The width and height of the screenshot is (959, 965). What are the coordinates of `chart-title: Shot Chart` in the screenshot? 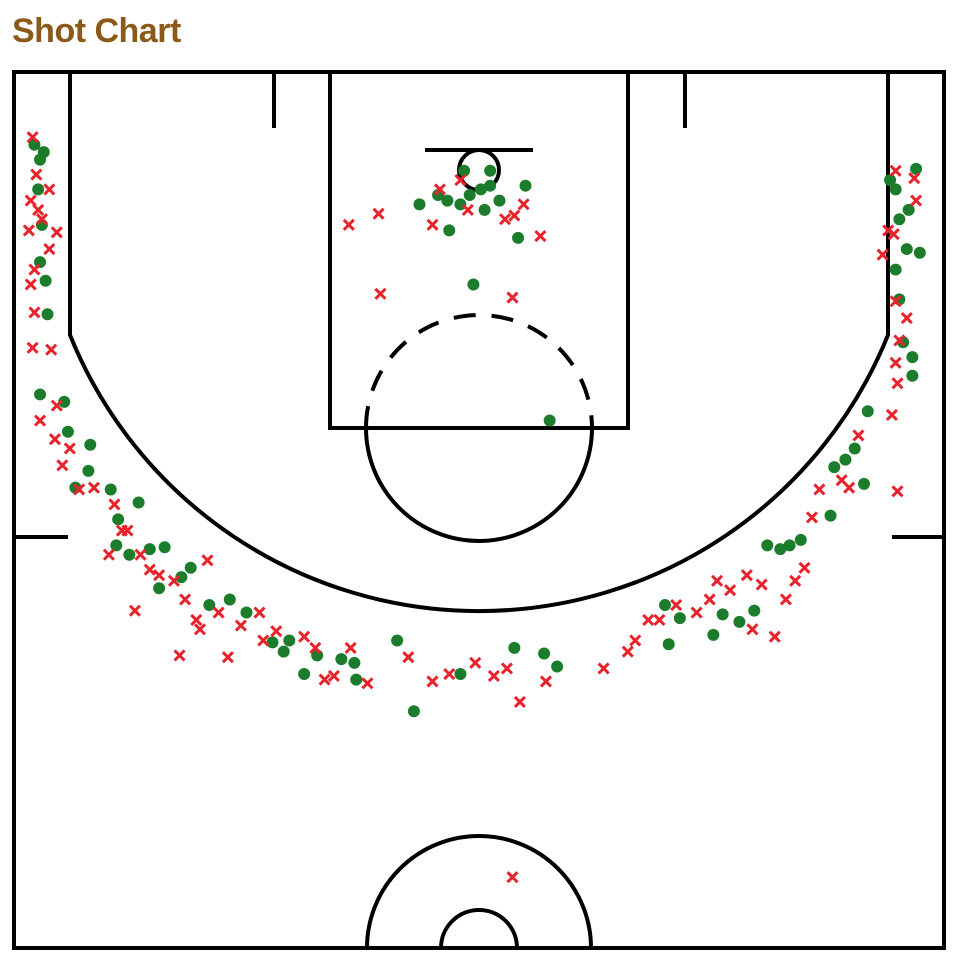 It's located at (96, 31).